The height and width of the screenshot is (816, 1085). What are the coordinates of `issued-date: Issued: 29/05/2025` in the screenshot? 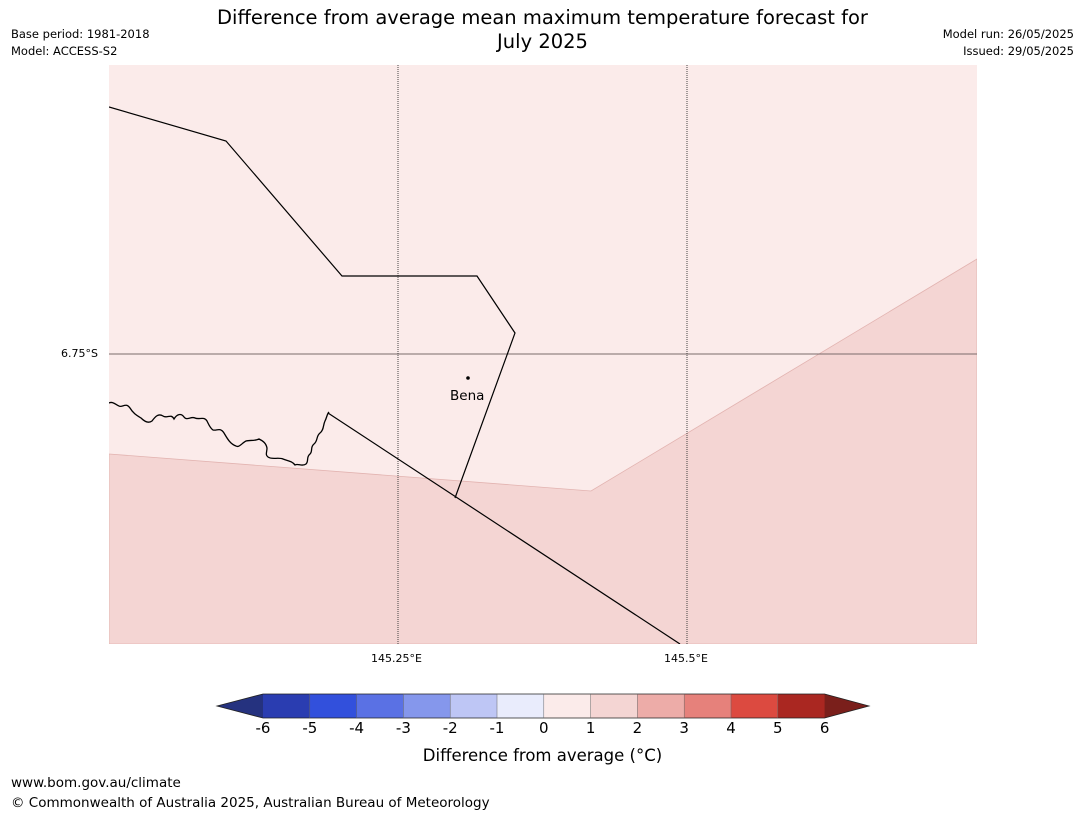 It's located at (1018, 51).